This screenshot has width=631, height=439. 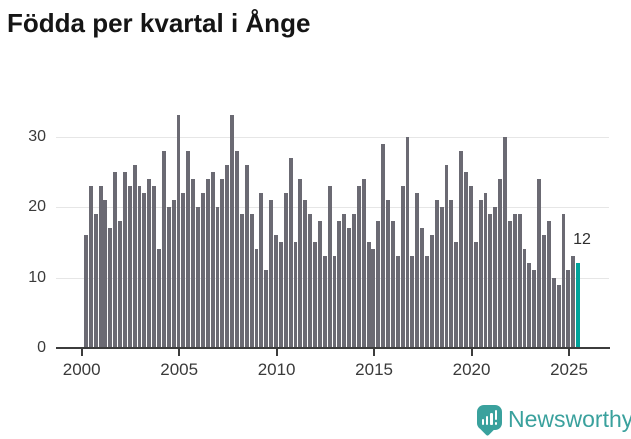 What do you see at coordinates (81, 369) in the screenshot?
I see `x-tick-label: 2000` at bounding box center [81, 369].